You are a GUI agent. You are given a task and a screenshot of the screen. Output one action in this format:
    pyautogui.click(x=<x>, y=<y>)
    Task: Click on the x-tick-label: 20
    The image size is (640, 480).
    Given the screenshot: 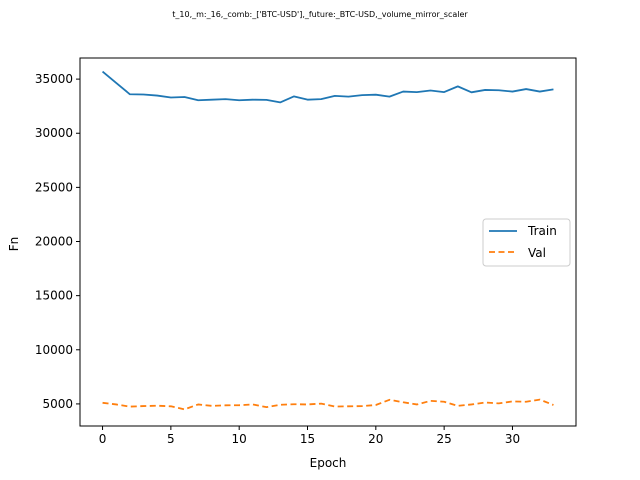 What is the action you would take?
    pyautogui.click(x=375, y=439)
    